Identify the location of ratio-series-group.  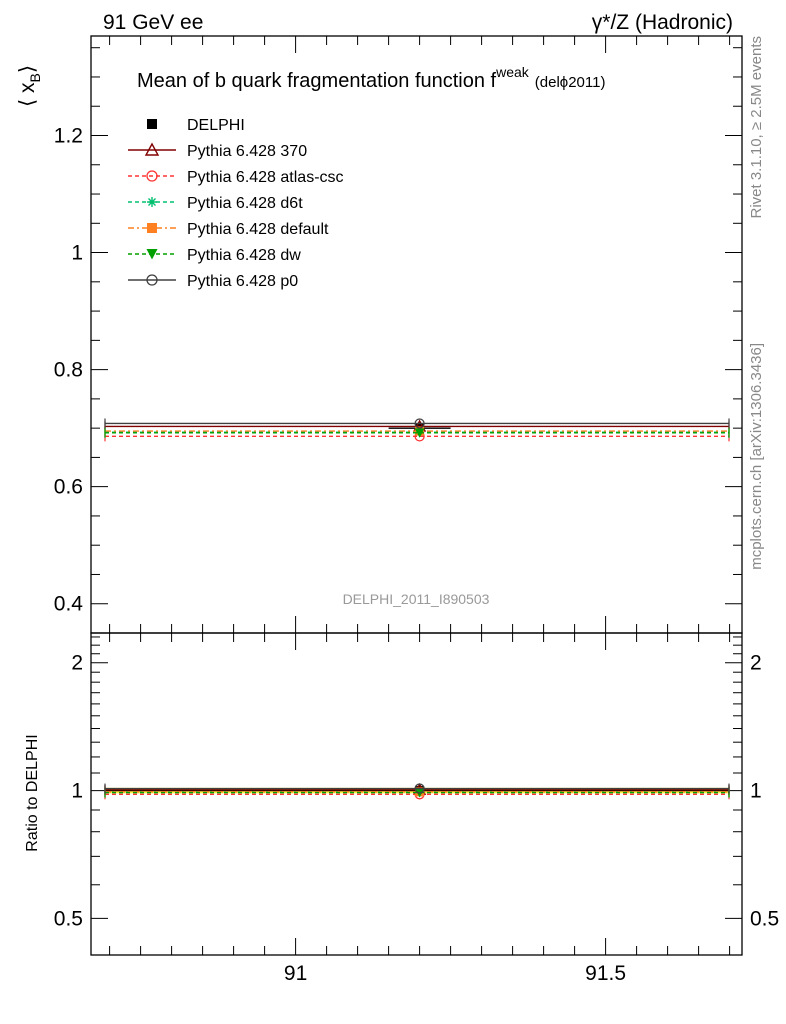
(417, 791).